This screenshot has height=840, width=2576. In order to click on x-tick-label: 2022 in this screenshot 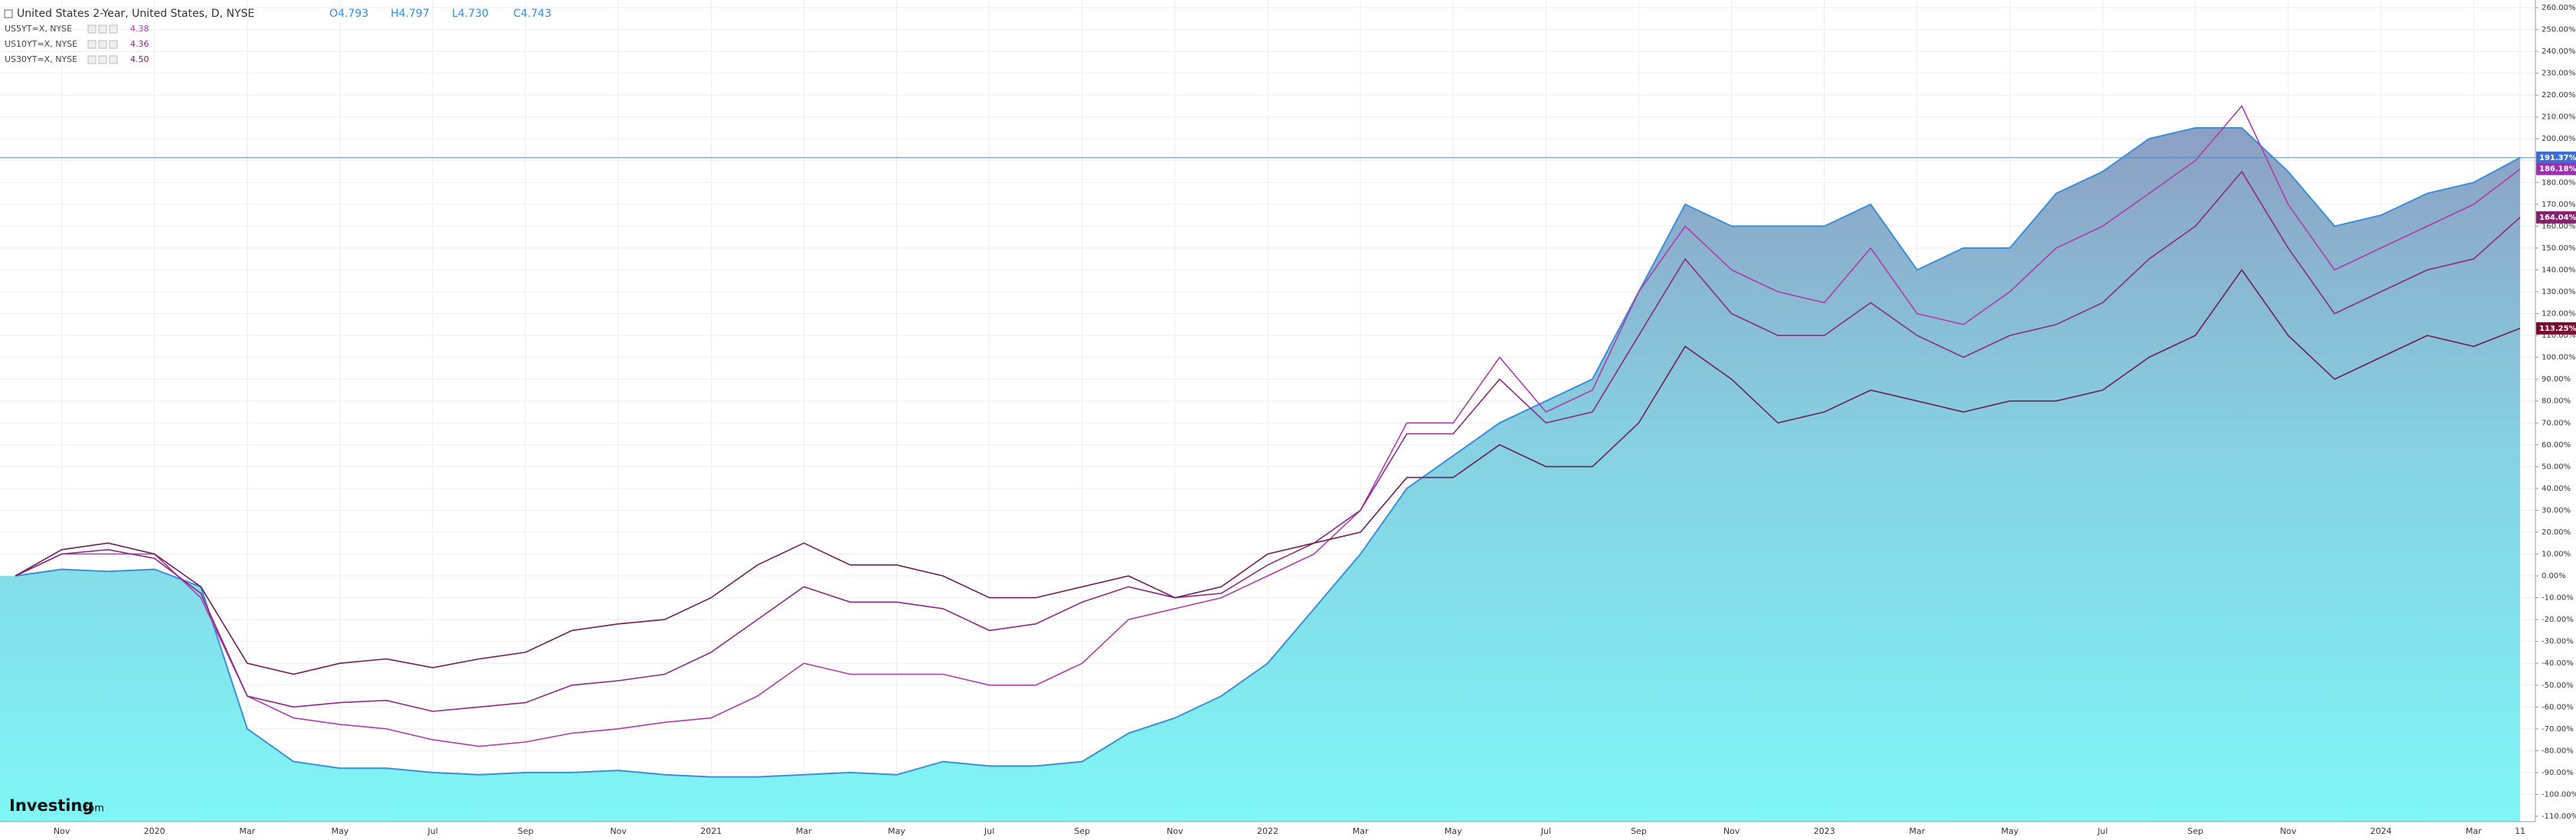, I will do `click(1267, 831)`.